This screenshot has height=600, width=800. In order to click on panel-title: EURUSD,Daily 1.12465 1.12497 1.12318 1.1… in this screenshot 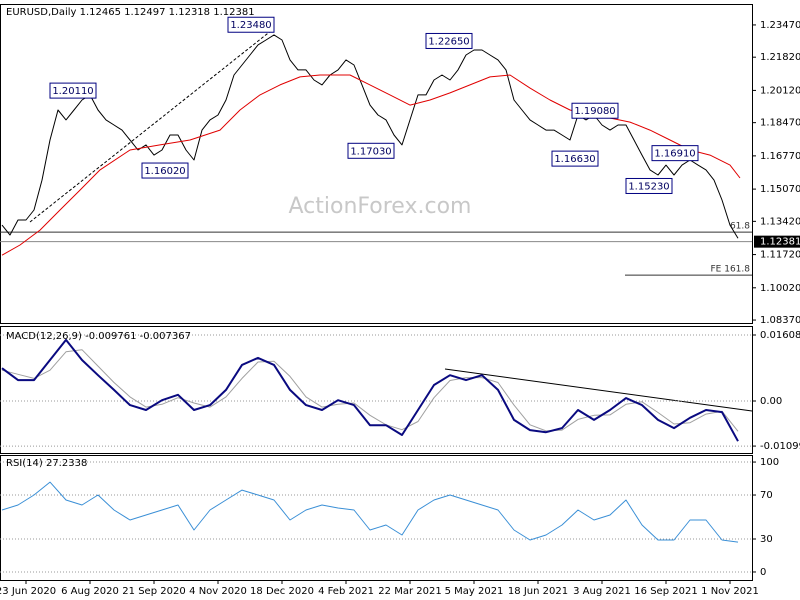, I will do `click(130, 12)`.